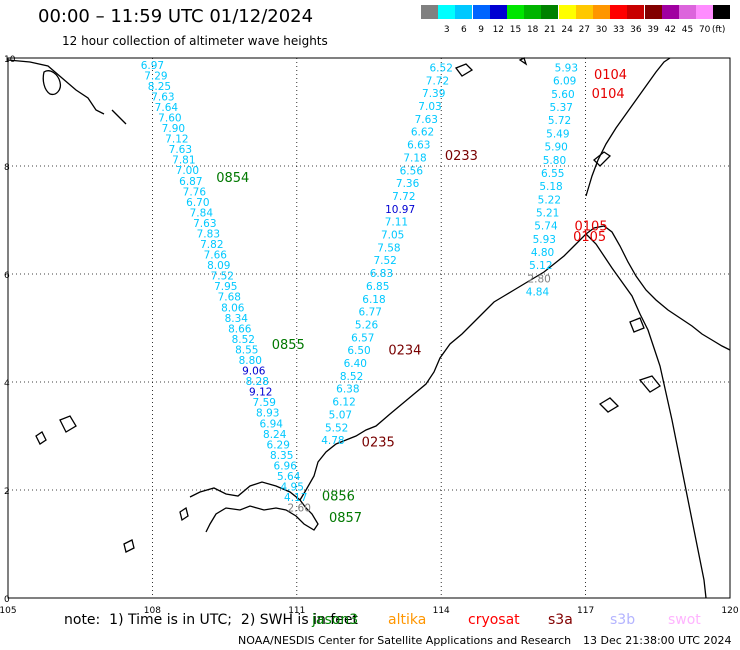 The image size is (740, 650). I want to click on legend-label: 3, so click(446, 30).